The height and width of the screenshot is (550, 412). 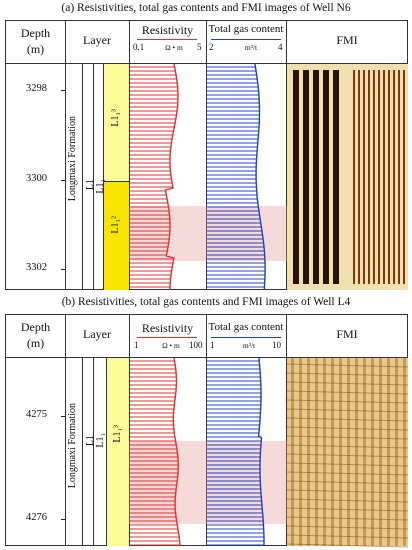 What do you see at coordinates (276, 345) in the screenshot?
I see `gas-scale-max: 10` at bounding box center [276, 345].